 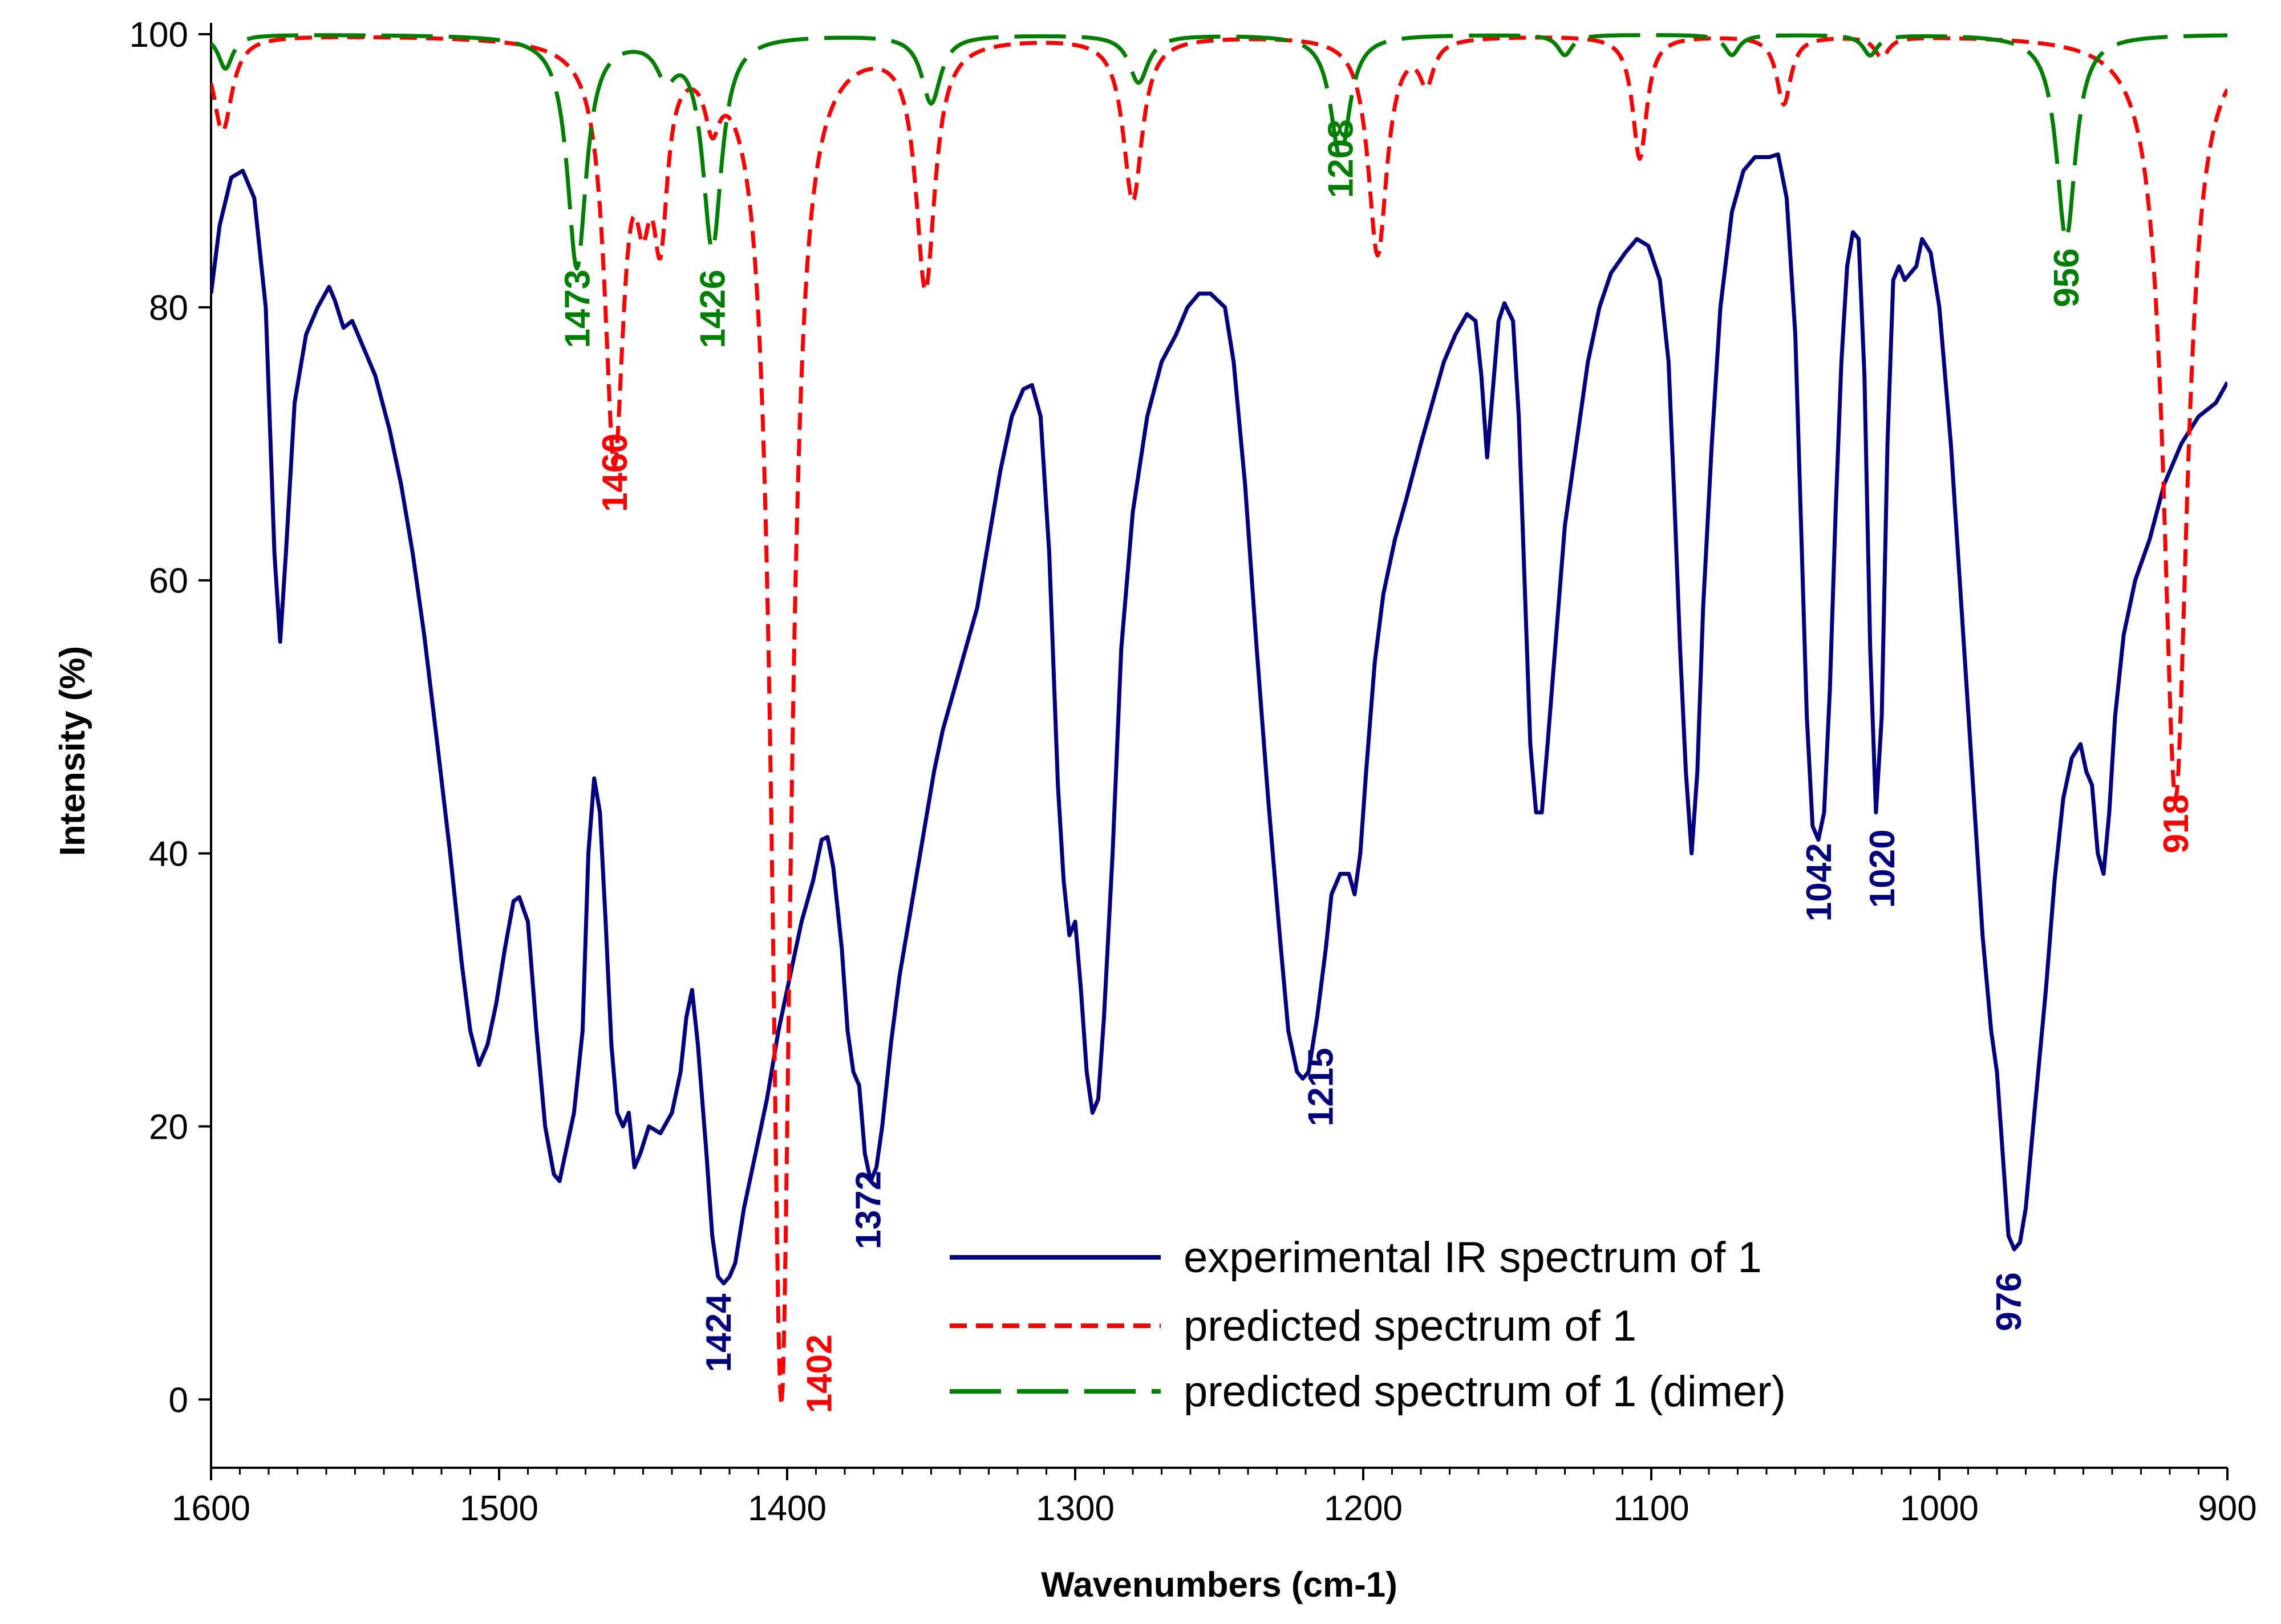 What do you see at coordinates (719, 1332) in the screenshot?
I see `peak-label: 1424` at bounding box center [719, 1332].